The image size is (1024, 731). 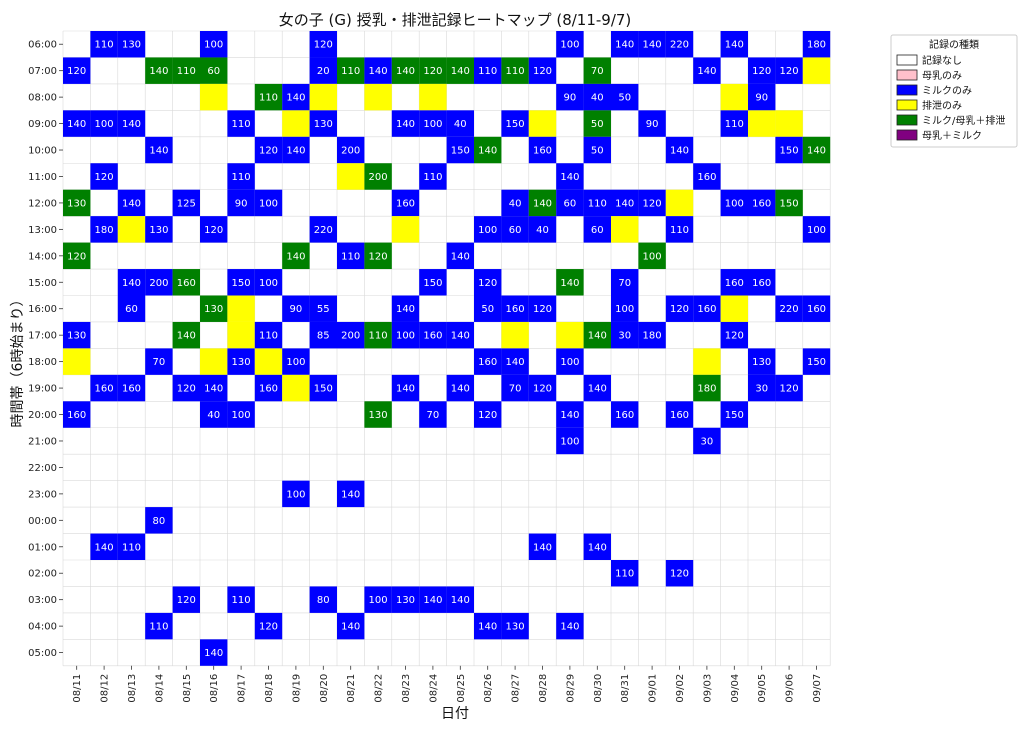 I want to click on cell-value-label: 70, so click(x=515, y=389).